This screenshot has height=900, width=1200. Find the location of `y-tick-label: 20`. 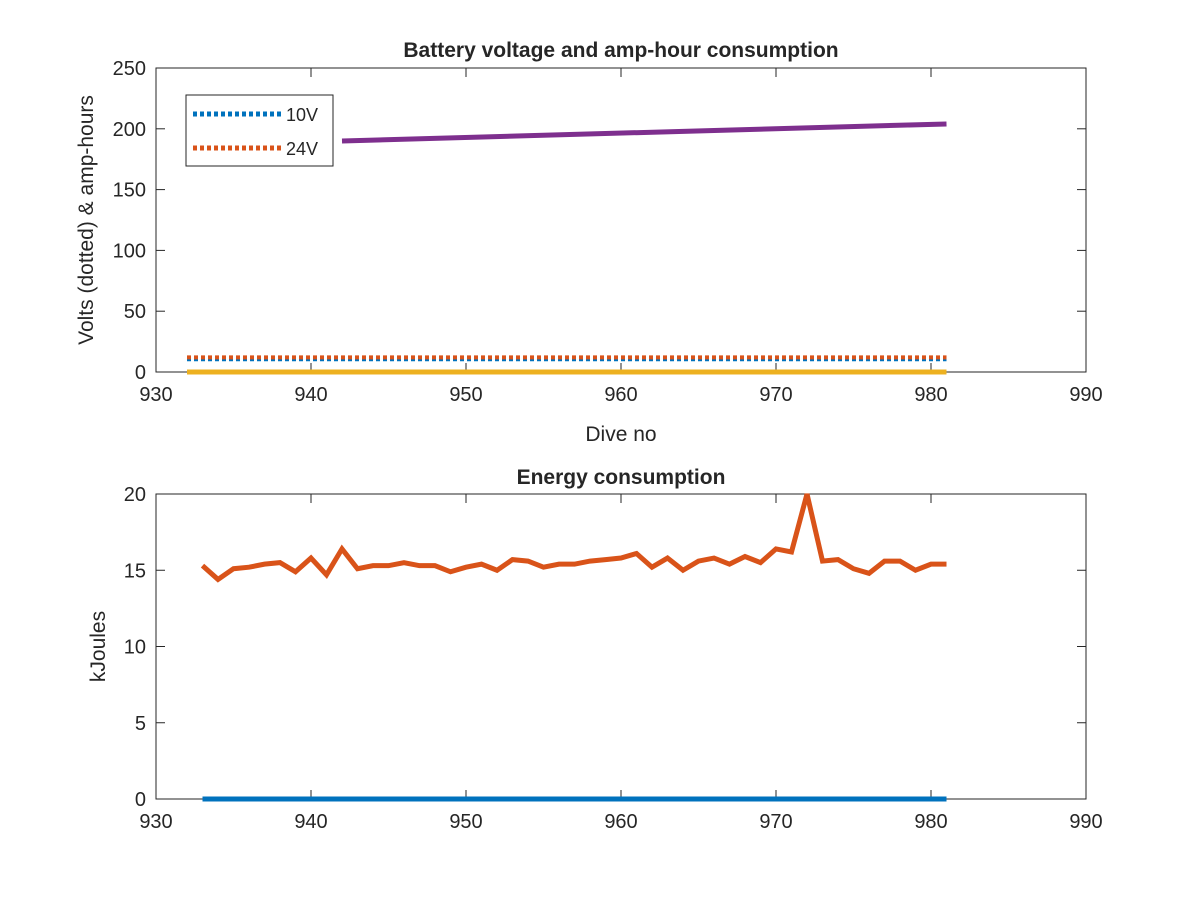

y-tick-label: 20 is located at coordinates (135, 495).